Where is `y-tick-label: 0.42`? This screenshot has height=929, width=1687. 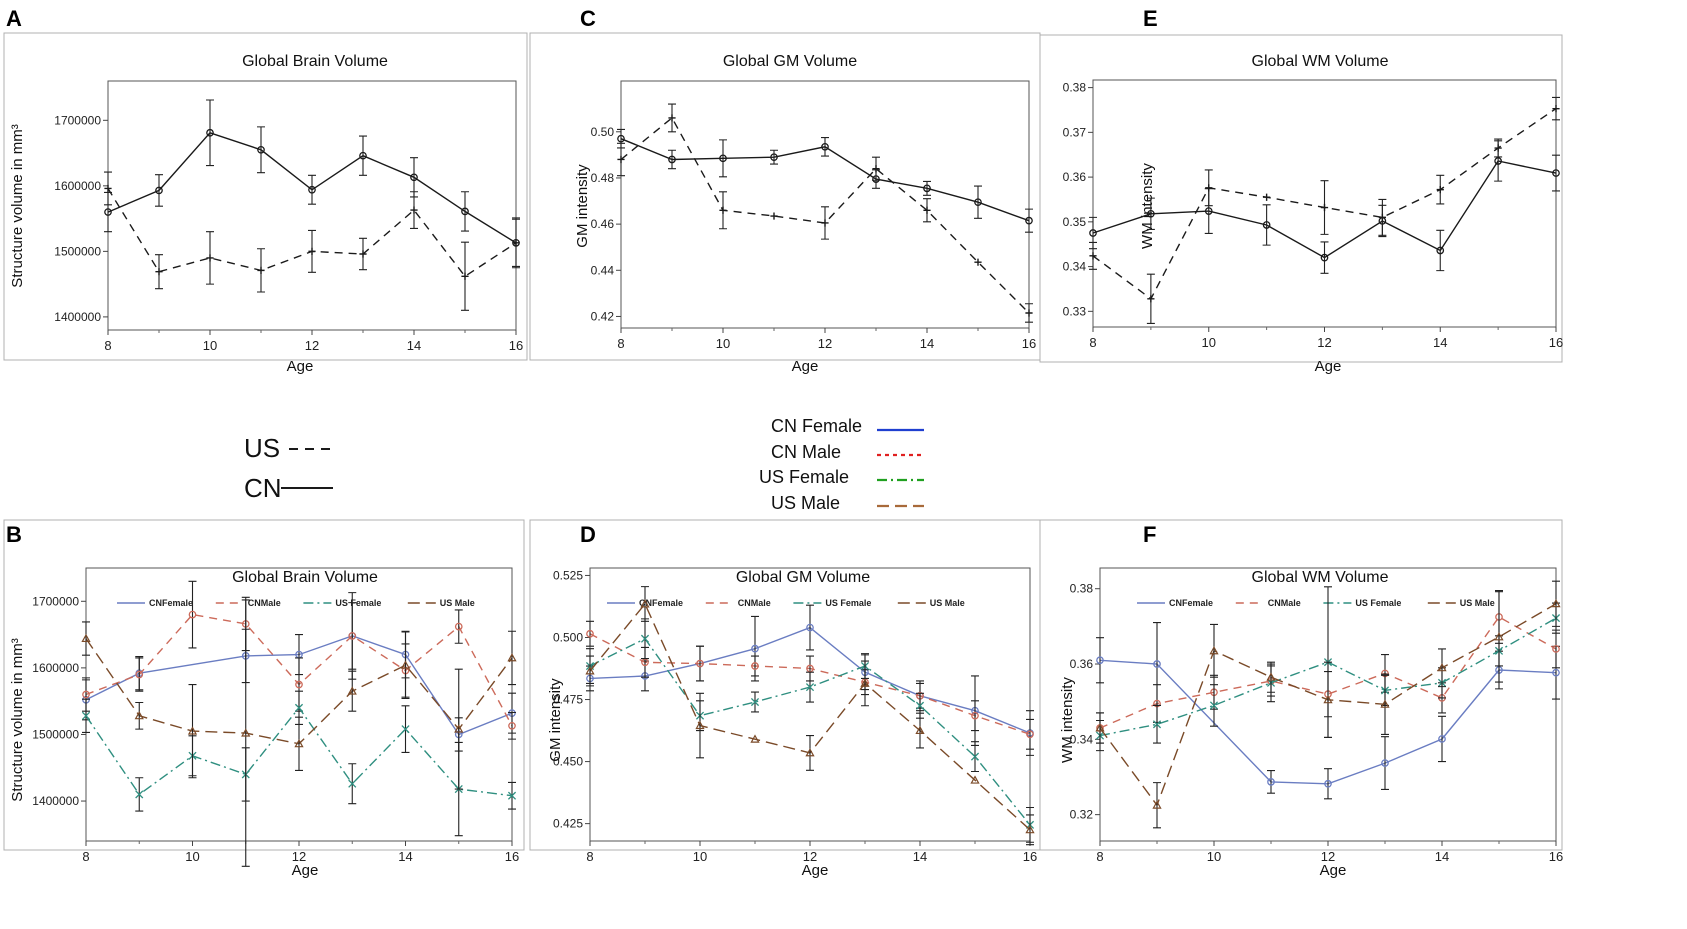
y-tick-label: 0.42 is located at coordinates (603, 316).